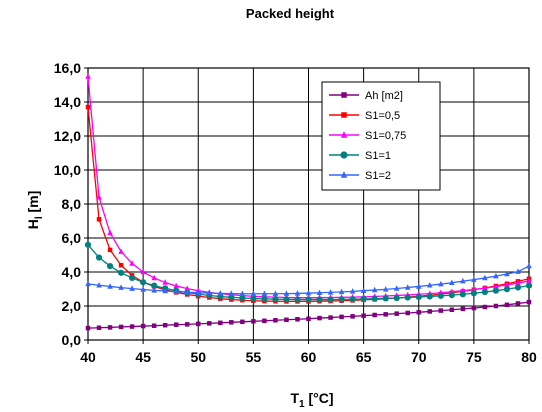 The image size is (542, 412). I want to click on y-axis-label-main: H, so click(33, 224).